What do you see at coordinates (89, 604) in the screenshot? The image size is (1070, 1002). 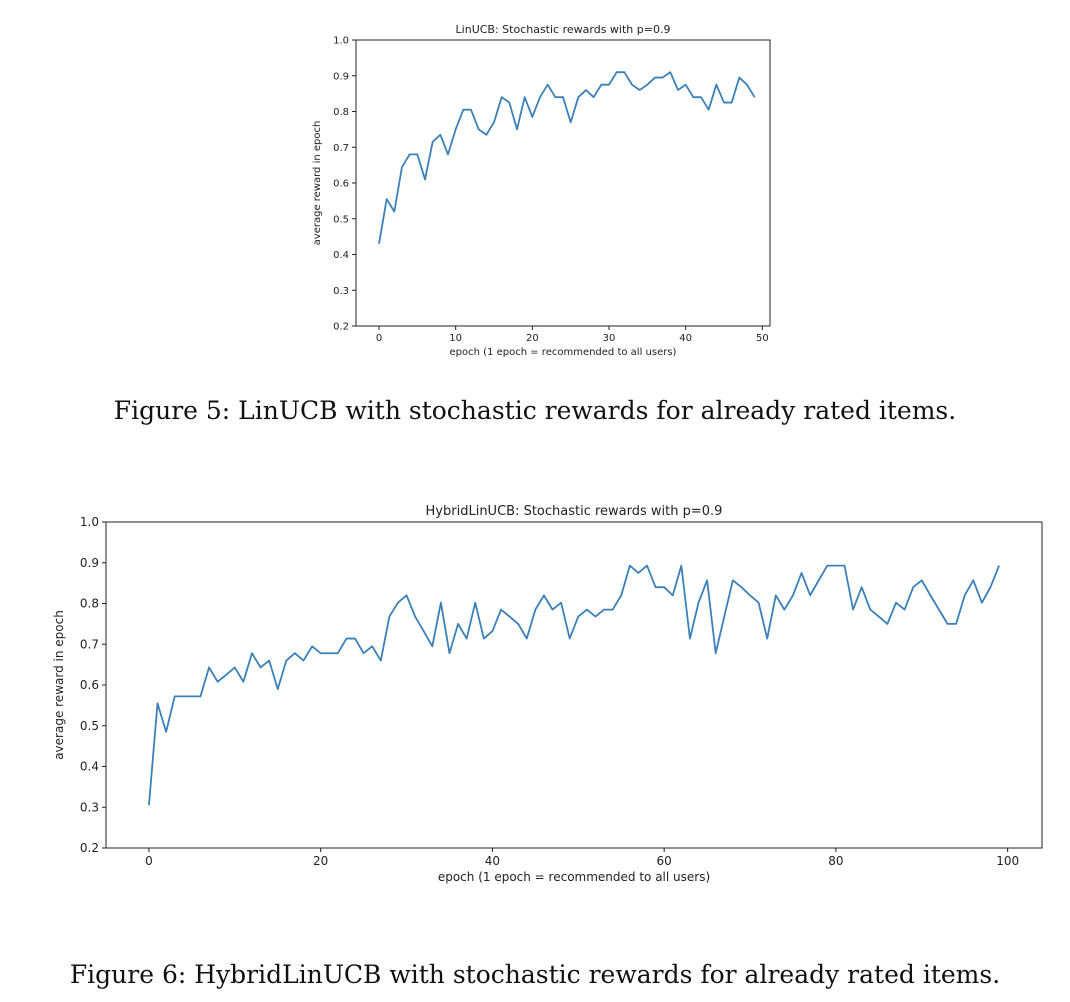 I see `y-tick-label: 0.8` at bounding box center [89, 604].